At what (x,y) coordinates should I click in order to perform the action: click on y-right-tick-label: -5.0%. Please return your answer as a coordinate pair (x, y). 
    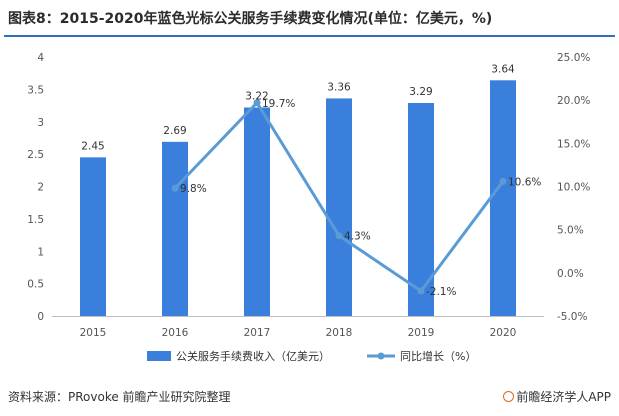
    Looking at the image, I should click on (572, 317).